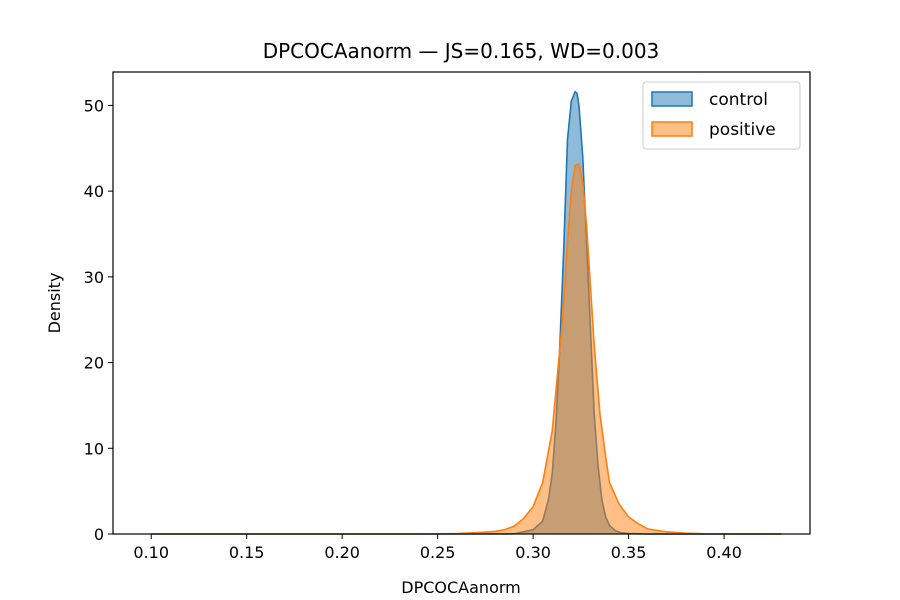 Image resolution: width=900 pixels, height=600 pixels. What do you see at coordinates (151, 552) in the screenshot?
I see `x-tick-label: 0.10` at bounding box center [151, 552].